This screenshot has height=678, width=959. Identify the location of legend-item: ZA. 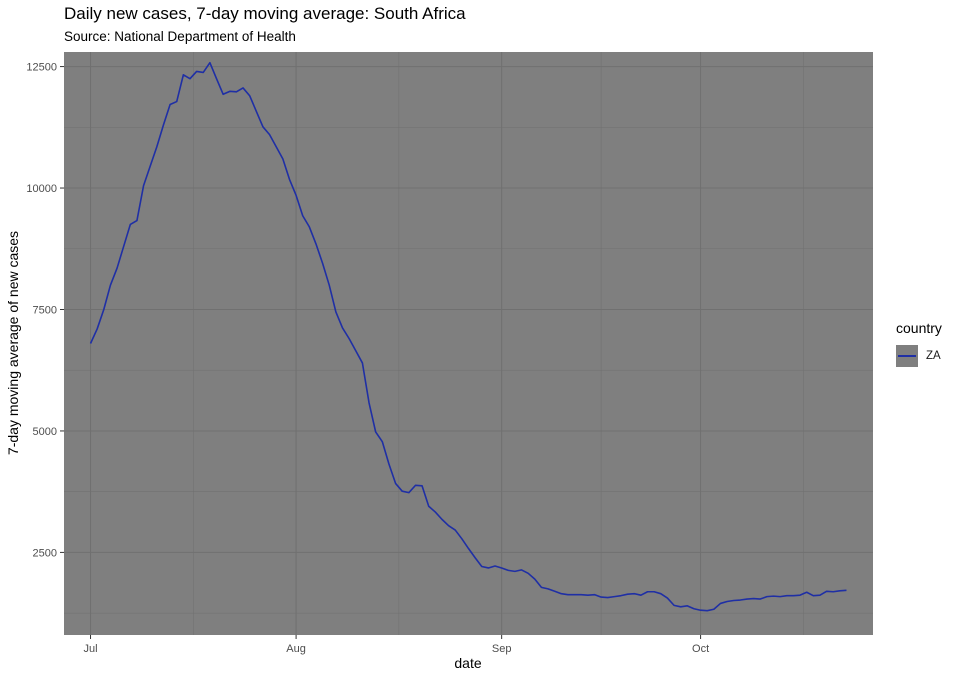
(919, 356).